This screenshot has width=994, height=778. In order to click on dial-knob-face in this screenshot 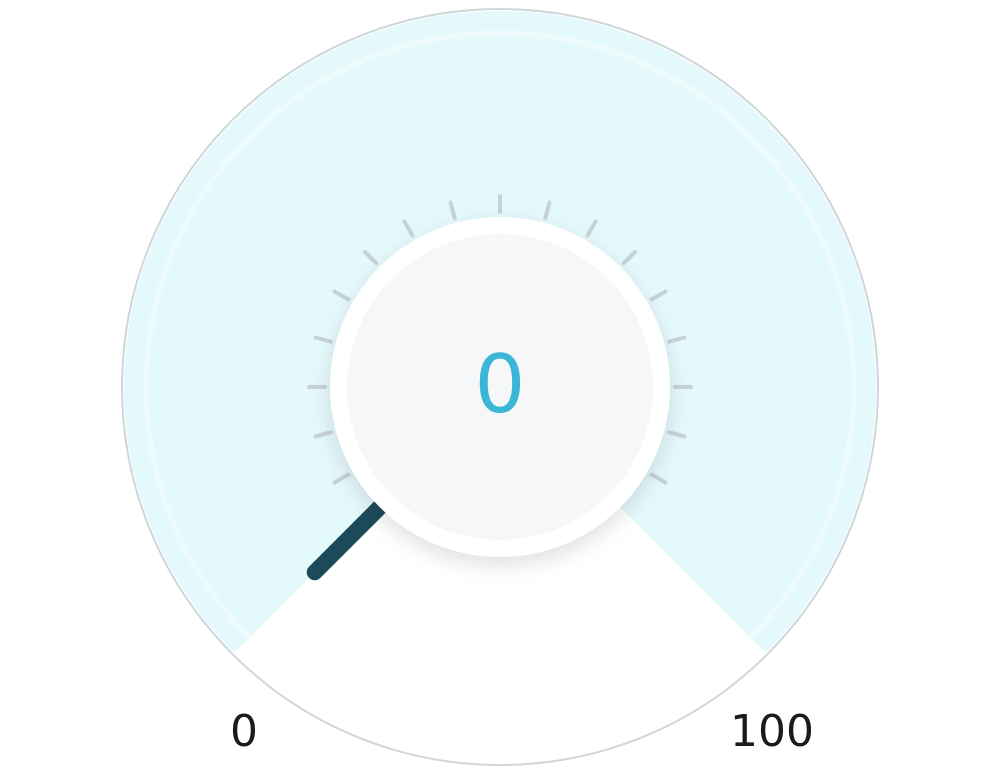, I will do `click(500, 387)`.